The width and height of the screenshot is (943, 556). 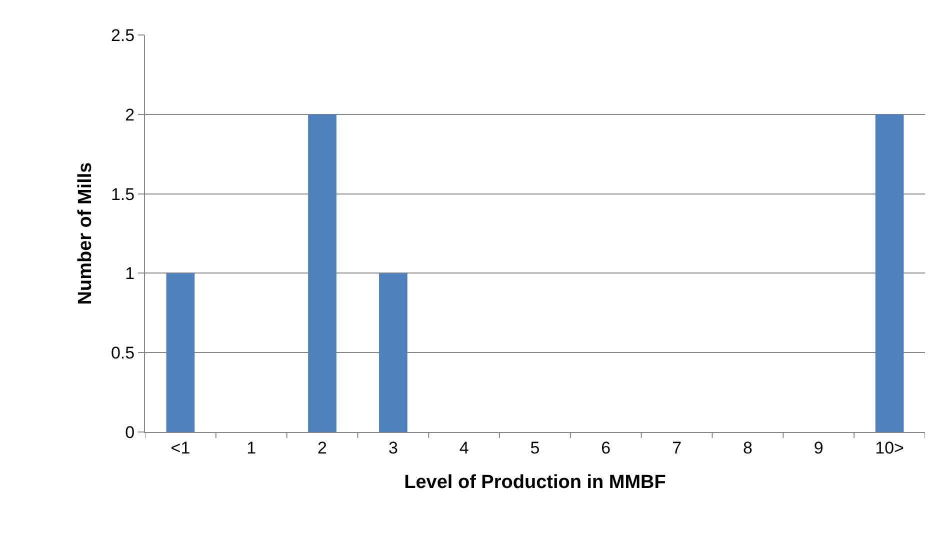 What do you see at coordinates (606, 448) in the screenshot?
I see `x-tick-label: 6` at bounding box center [606, 448].